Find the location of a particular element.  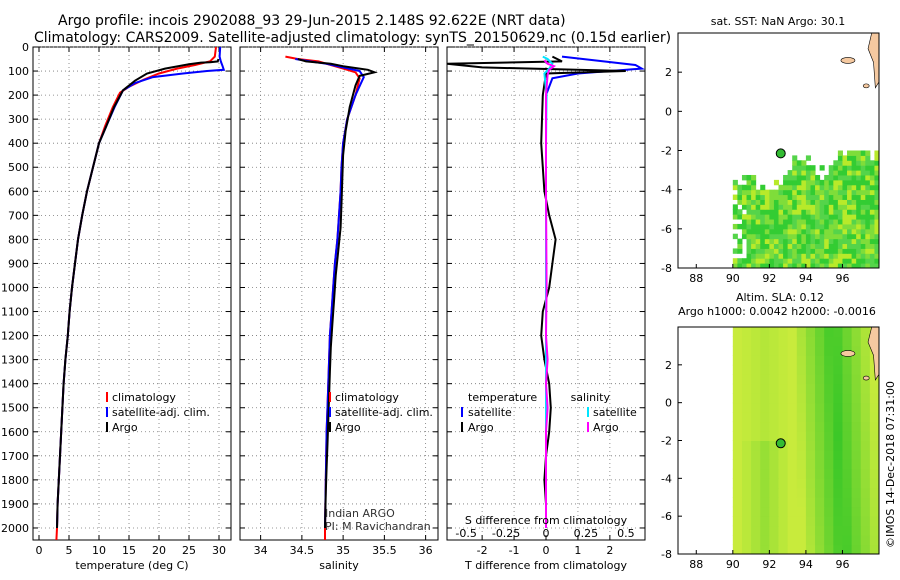

y-tick-label: -6 is located at coordinates (666, 516).